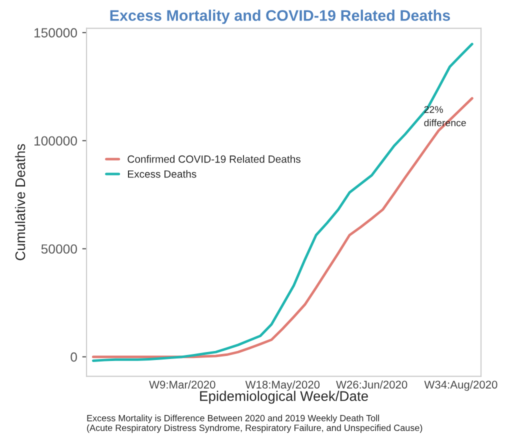  I want to click on y-tick-label: 150000, so click(55, 33).